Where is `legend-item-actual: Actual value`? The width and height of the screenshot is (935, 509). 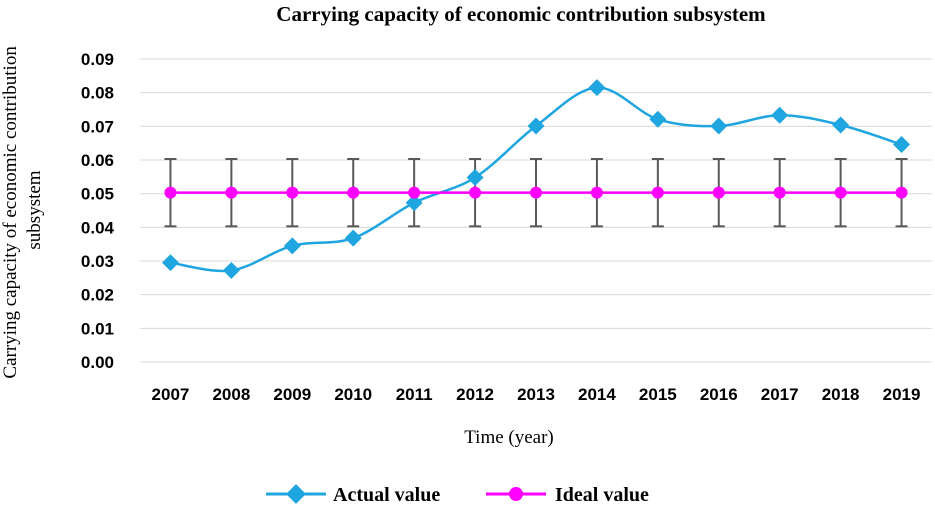
legend-item-actual: Actual value is located at coordinates (353, 495).